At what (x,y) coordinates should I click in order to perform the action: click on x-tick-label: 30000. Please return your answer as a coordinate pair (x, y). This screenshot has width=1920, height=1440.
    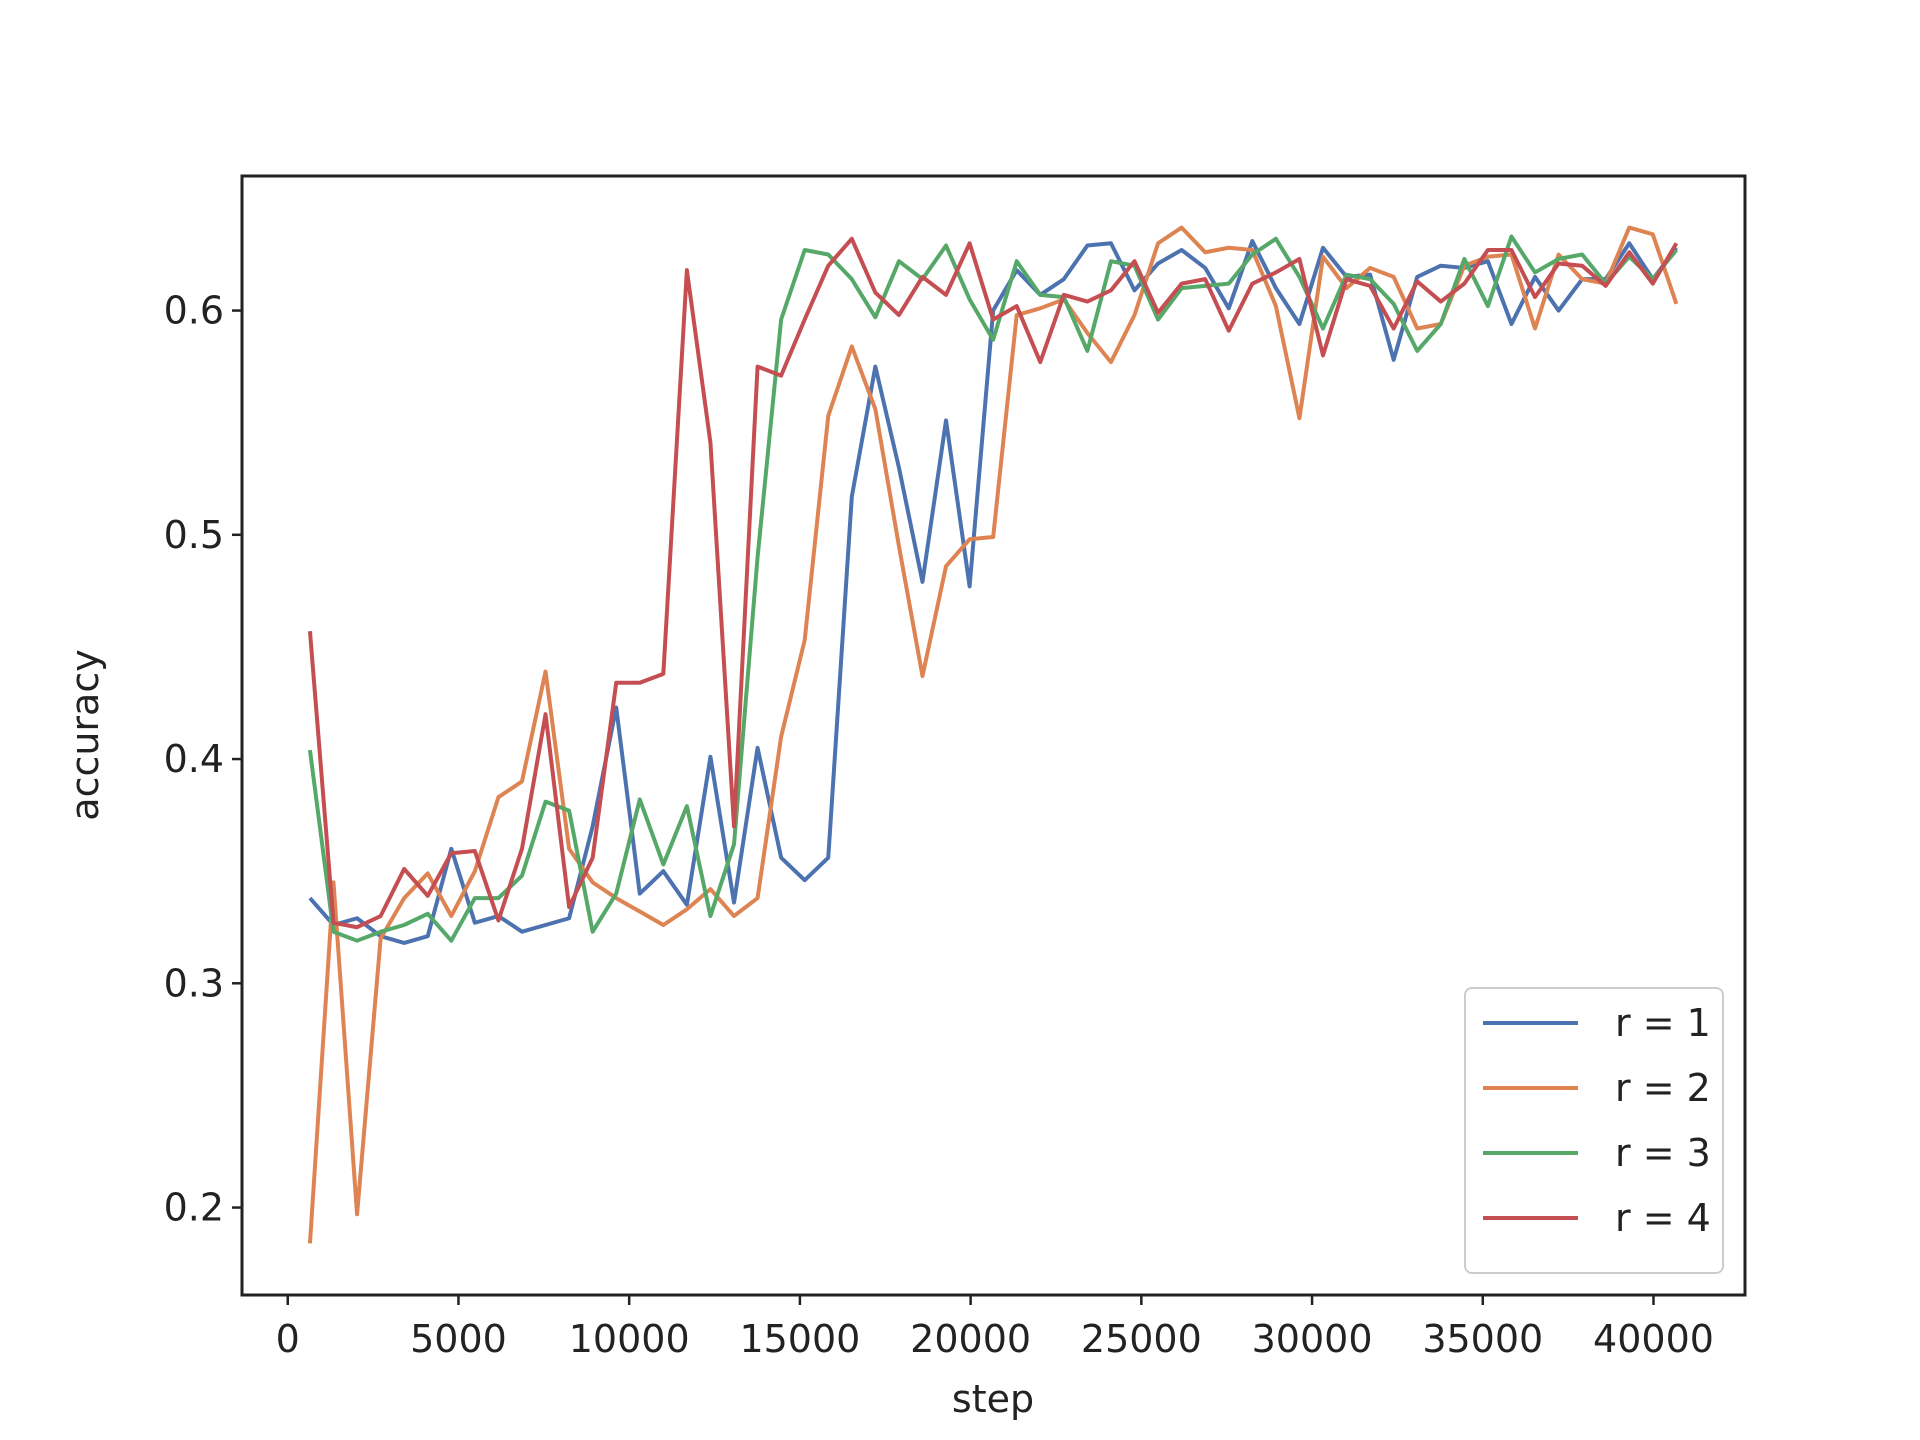
    Looking at the image, I should click on (1312, 1339).